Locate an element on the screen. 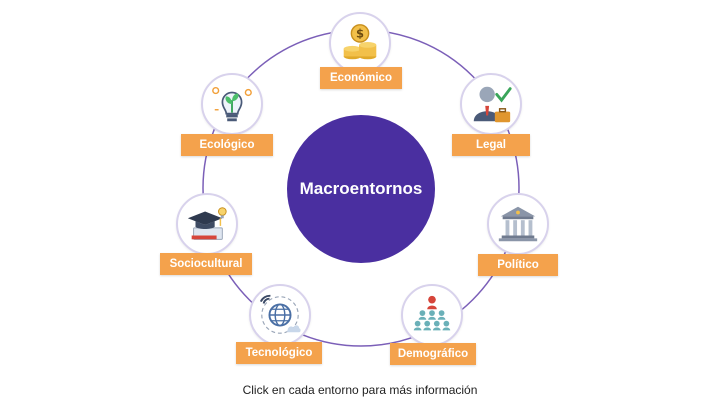  node-label-text: Tecnológico is located at coordinates (279, 353).